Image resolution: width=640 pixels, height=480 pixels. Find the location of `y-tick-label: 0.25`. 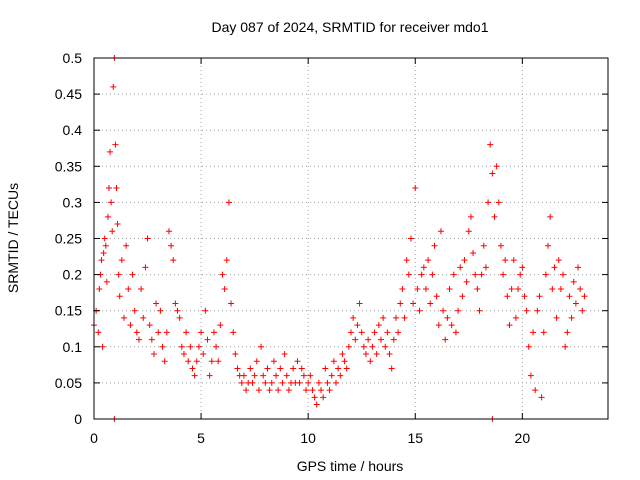

y-tick-label: 0.25 is located at coordinates (68, 239).